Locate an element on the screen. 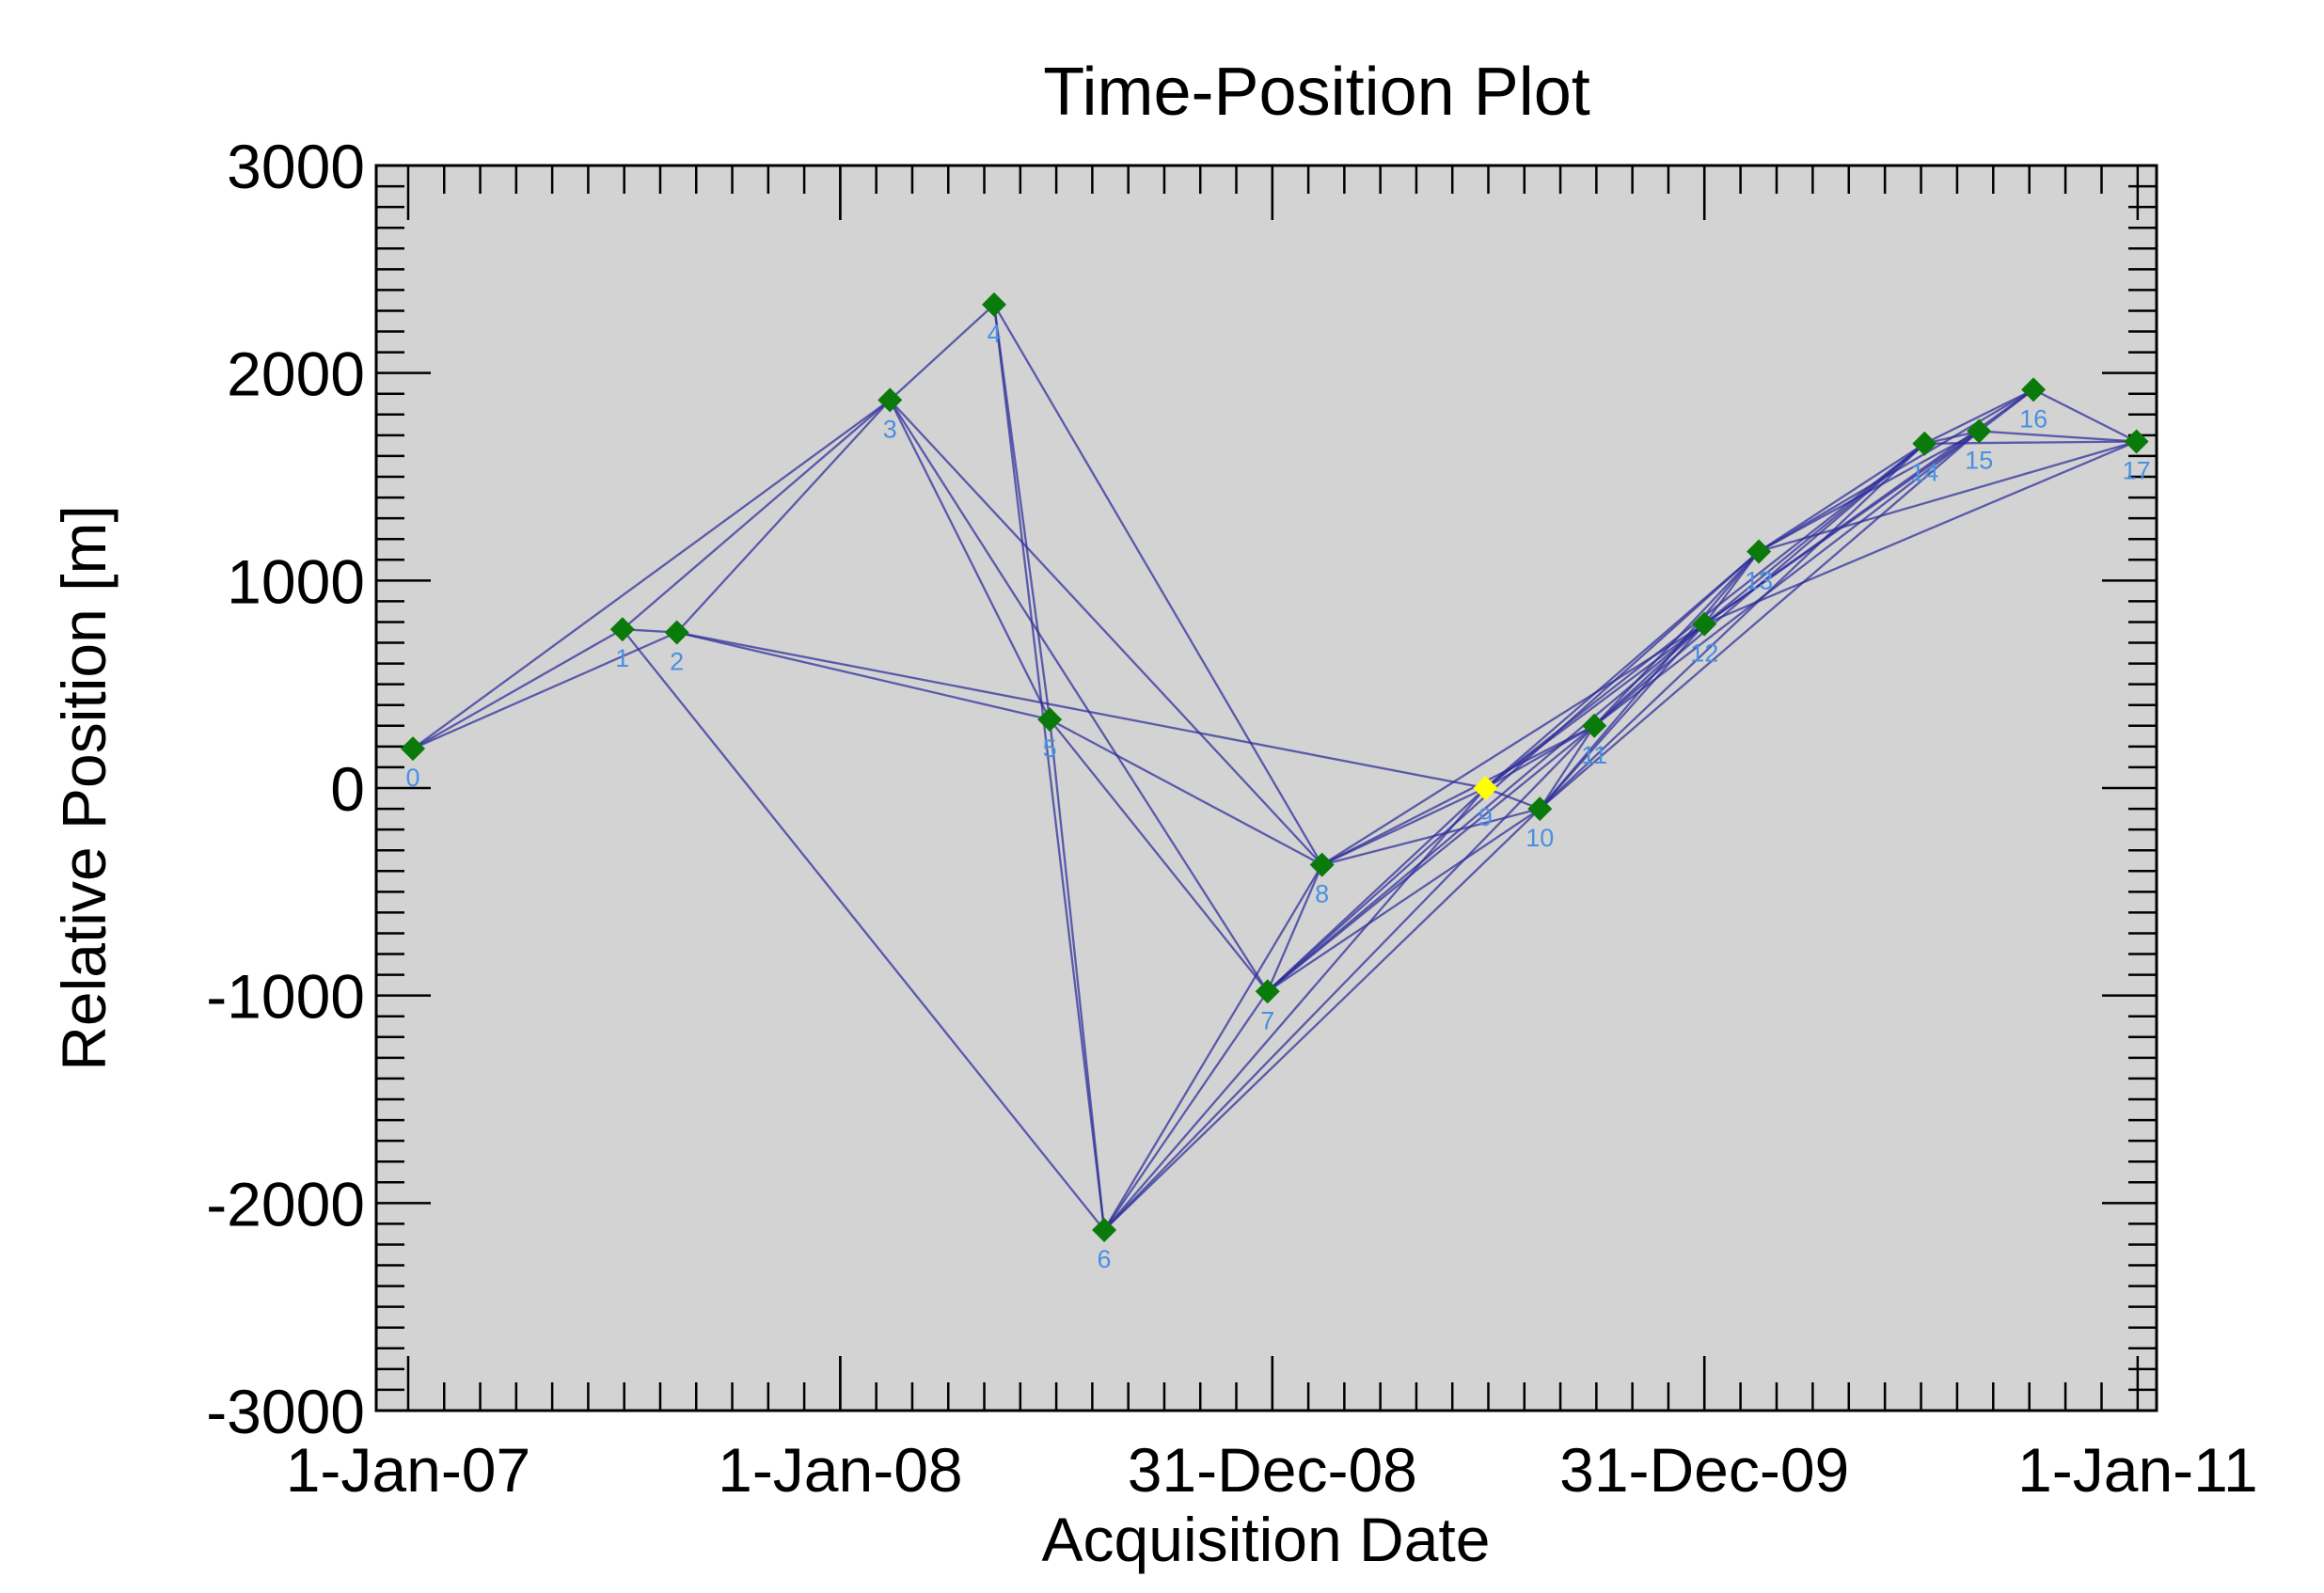 The width and height of the screenshot is (2324, 1593). y-tick-label: 2000 is located at coordinates (296, 374).